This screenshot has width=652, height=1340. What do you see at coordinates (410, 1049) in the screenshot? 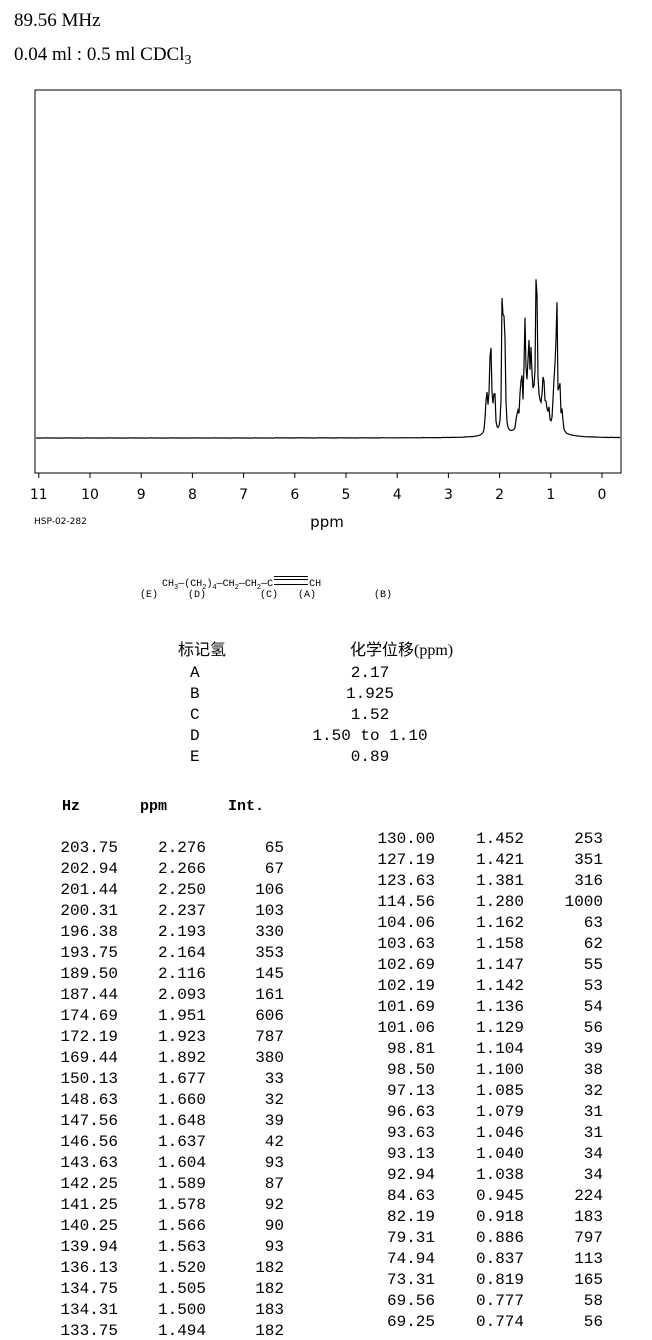
I see `peak-hz: 98.81` at bounding box center [410, 1049].